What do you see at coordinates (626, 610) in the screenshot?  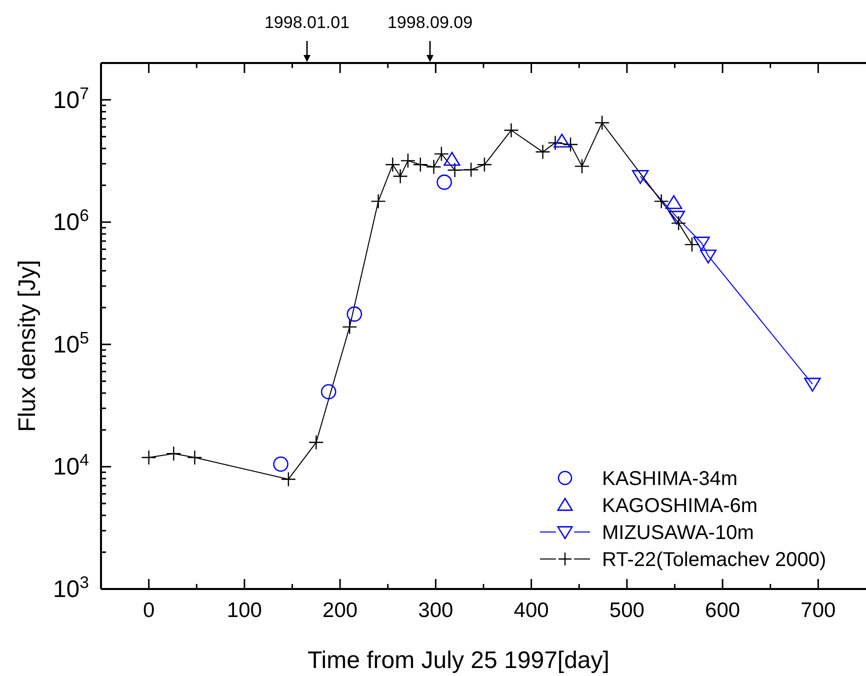 I see `x-tick-label: 500` at bounding box center [626, 610].